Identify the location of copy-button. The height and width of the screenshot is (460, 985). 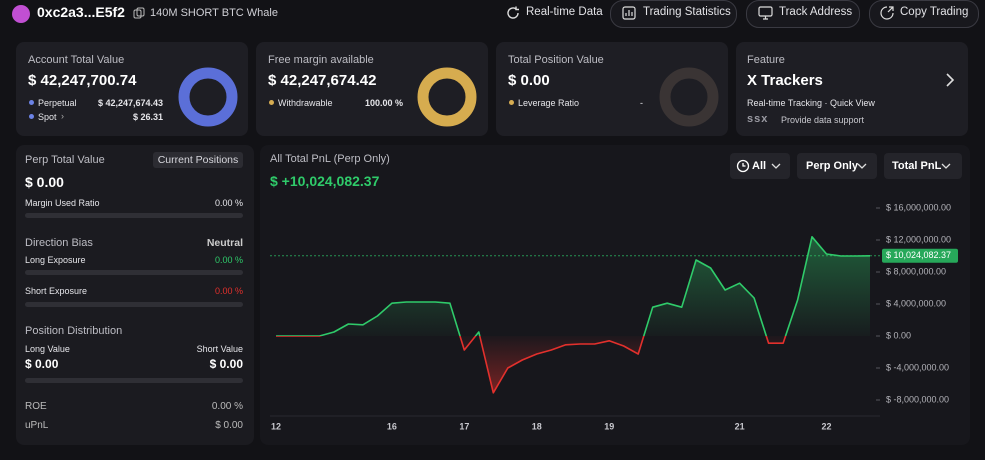
(924, 14).